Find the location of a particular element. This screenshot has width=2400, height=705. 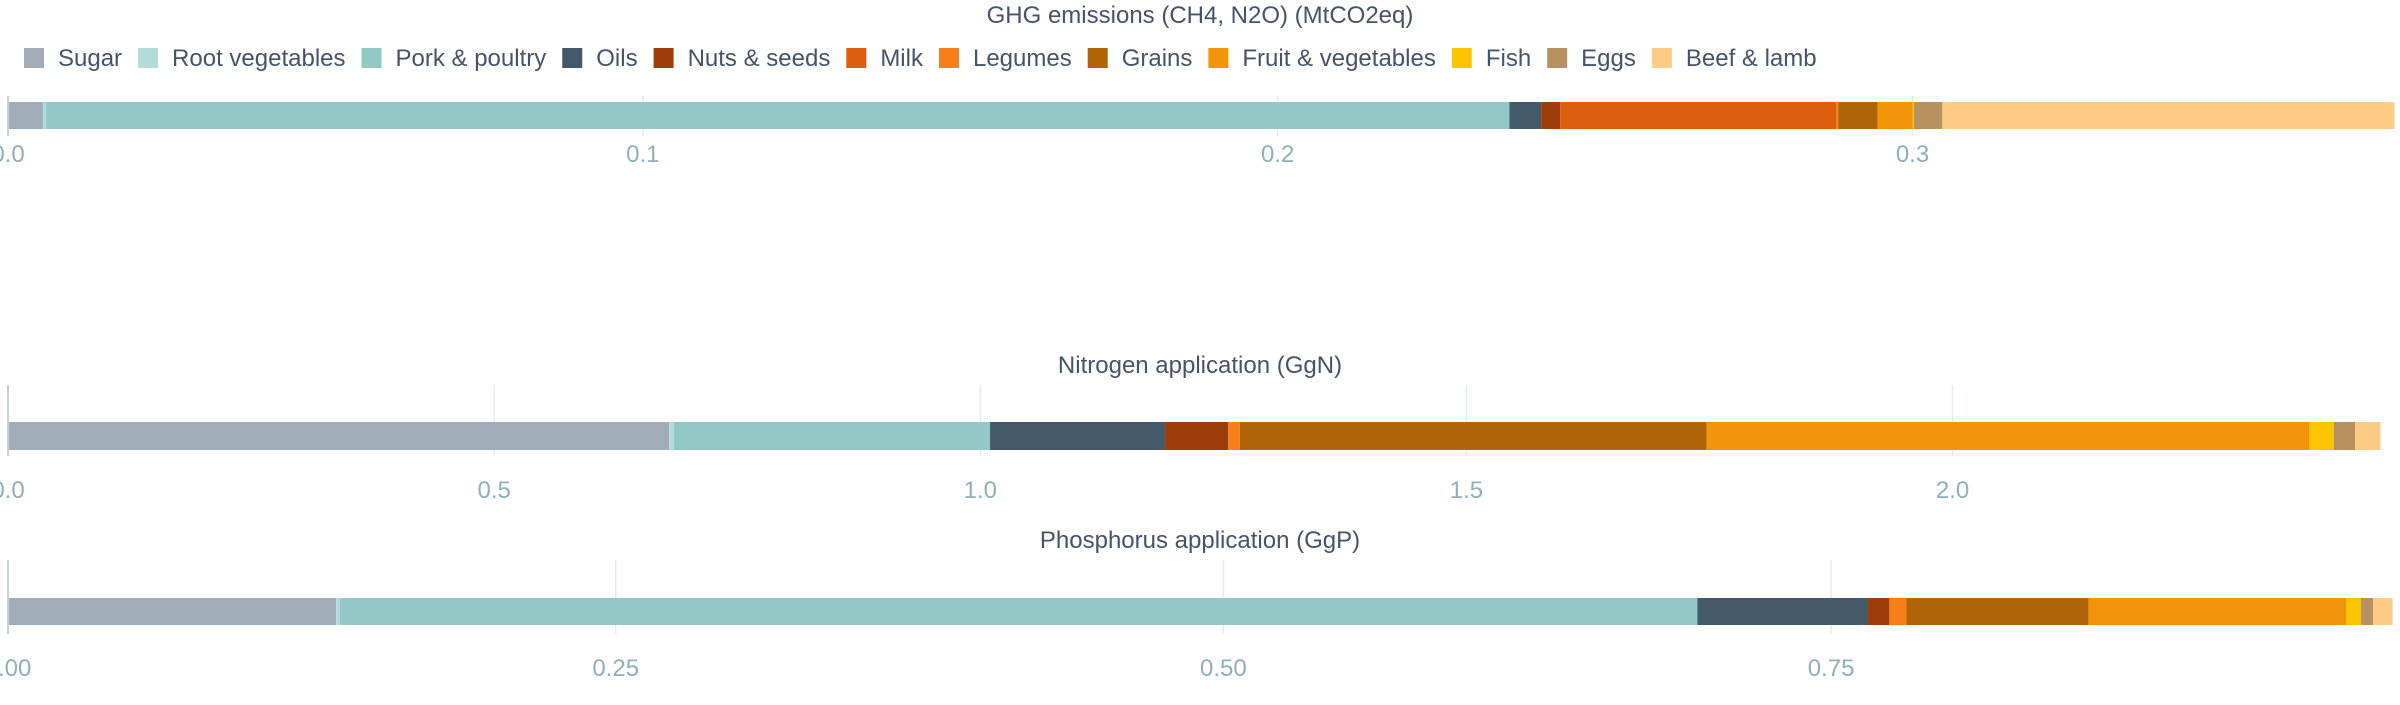

tick-label-2-0: 0.00 is located at coordinates (15, 668).